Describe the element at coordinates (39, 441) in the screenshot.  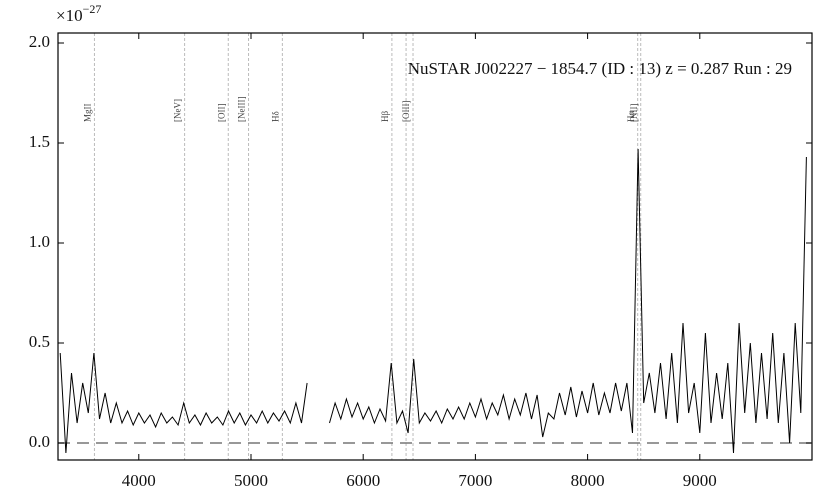
I see `y-tick-label: 0.0` at that location.